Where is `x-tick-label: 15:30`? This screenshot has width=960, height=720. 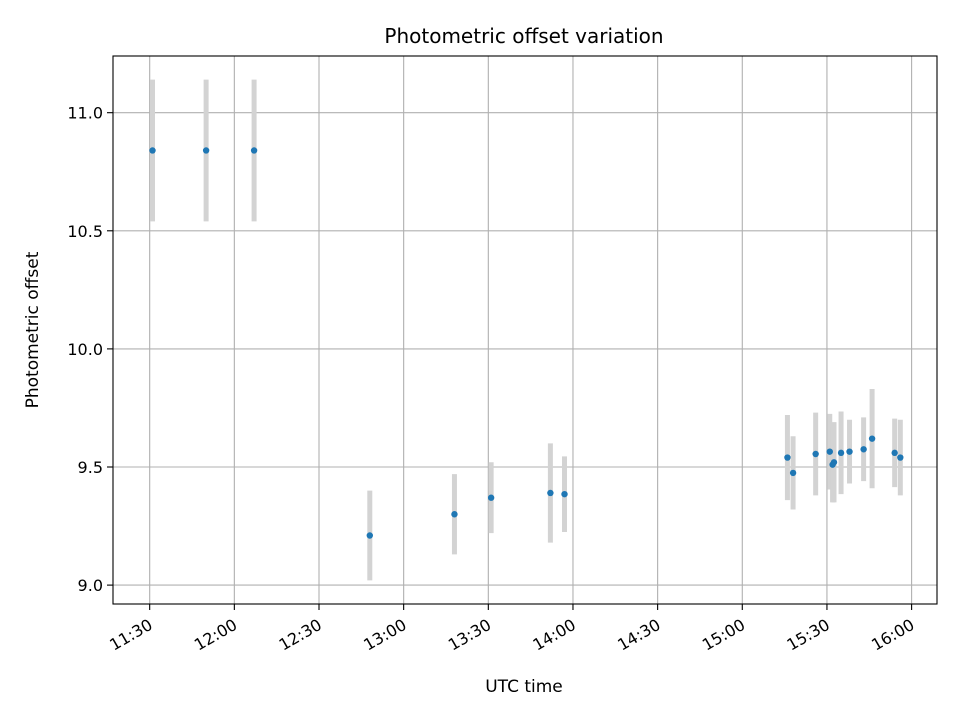 x-tick-label: 15:30 is located at coordinates (808, 635).